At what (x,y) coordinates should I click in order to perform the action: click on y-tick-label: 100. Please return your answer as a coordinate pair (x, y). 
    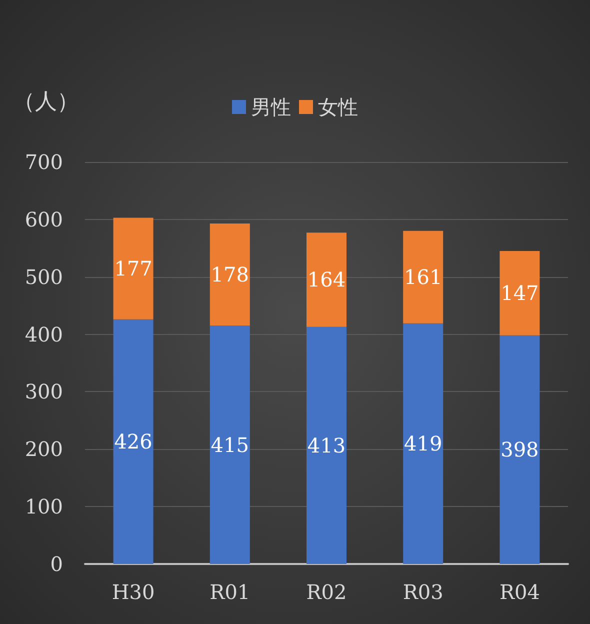
    Looking at the image, I should click on (43, 506).